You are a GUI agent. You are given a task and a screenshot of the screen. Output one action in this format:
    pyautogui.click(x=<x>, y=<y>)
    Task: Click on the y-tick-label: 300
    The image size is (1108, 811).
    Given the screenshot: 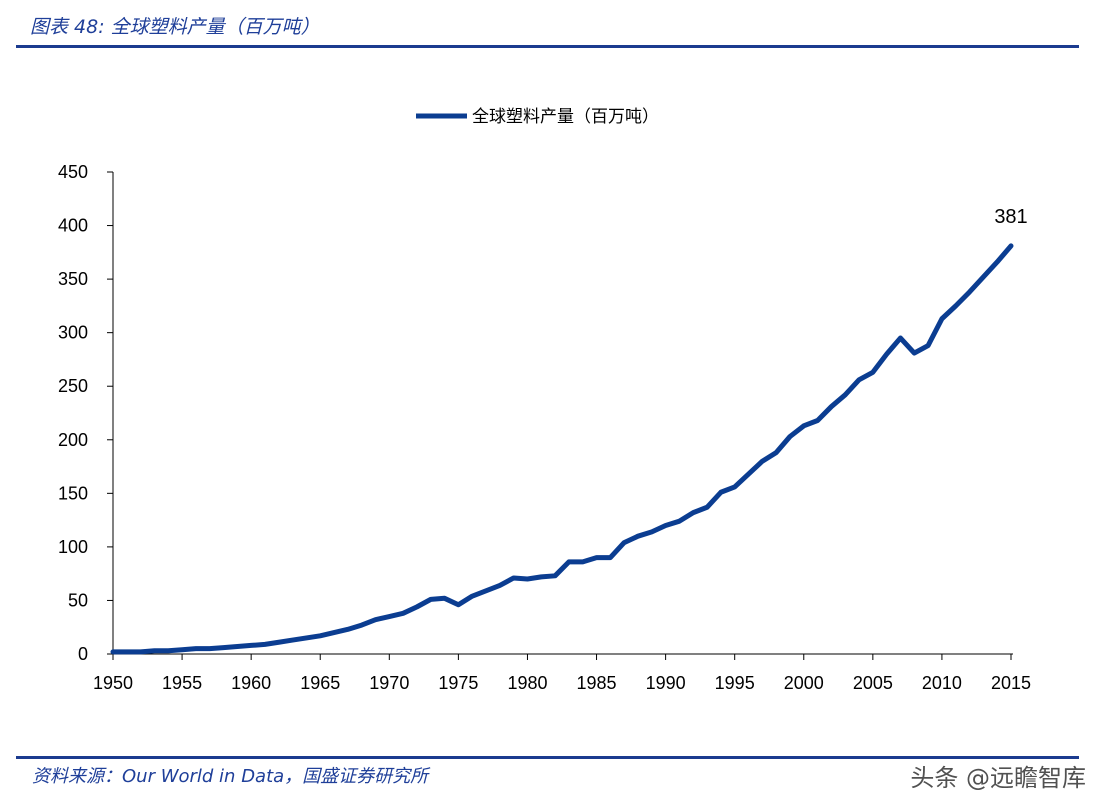 What is the action you would take?
    pyautogui.click(x=73, y=333)
    